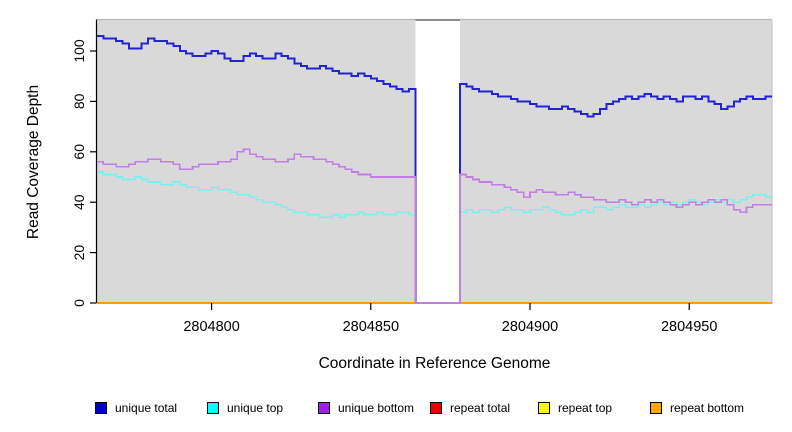 Image resolution: width=792 pixels, height=432 pixels. What do you see at coordinates (101, 408) in the screenshot?
I see `unique-total-swatch-icon` at bounding box center [101, 408].